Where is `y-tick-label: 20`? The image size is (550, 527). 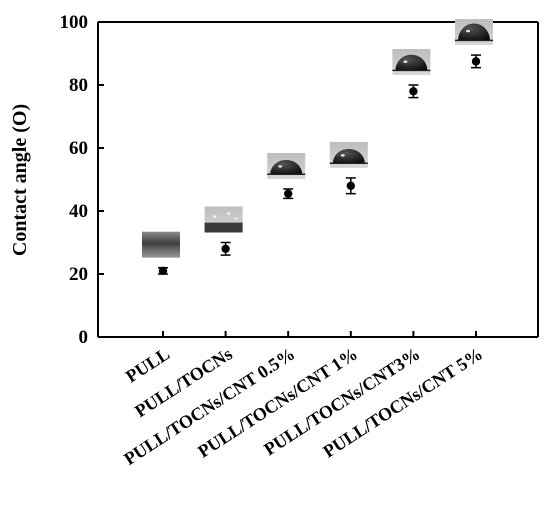 y-tick-label: 20 is located at coordinates (78, 274).